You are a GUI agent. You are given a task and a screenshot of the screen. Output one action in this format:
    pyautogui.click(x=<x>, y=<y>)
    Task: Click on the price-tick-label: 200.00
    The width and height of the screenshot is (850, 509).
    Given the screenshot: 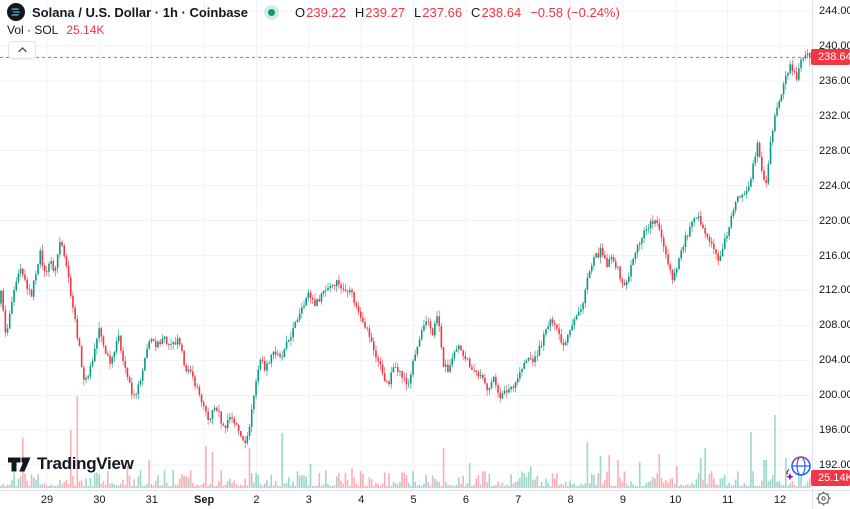 What is the action you would take?
    pyautogui.click(x=834, y=395)
    